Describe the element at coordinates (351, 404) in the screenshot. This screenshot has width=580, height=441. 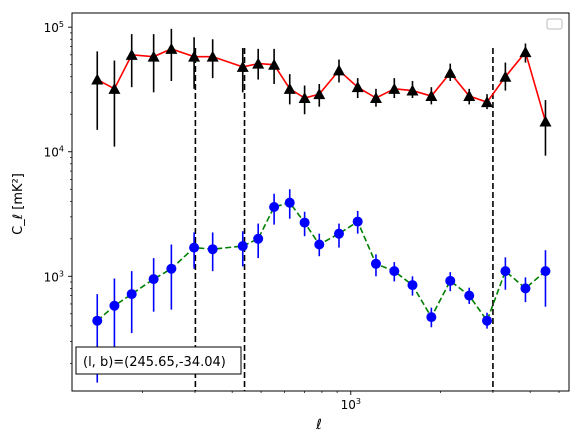
I see `x-tick-label: 103` at that location.